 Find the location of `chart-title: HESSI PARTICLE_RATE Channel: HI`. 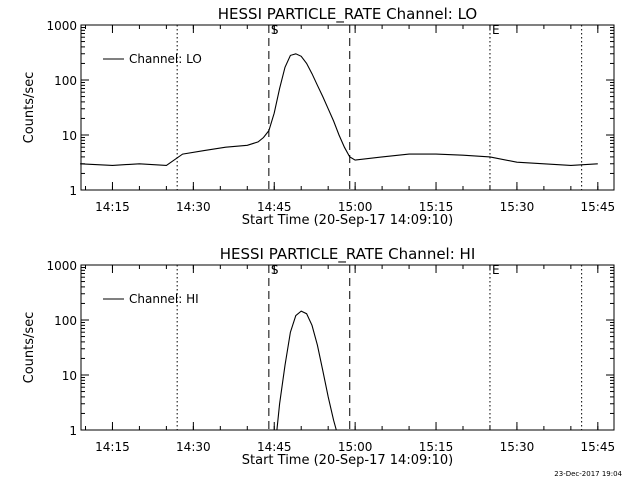

chart-title: HESSI PARTICLE_RATE Channel: HI is located at coordinates (348, 254).